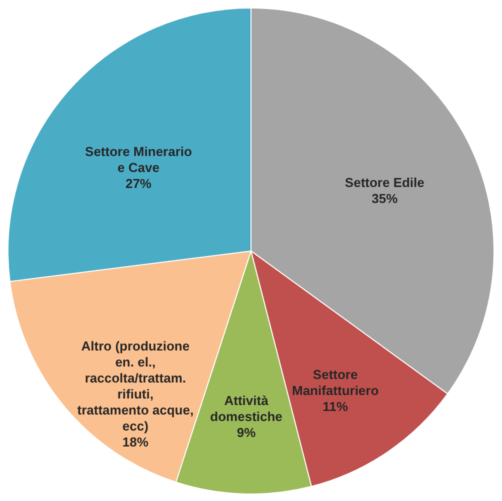  Describe the element at coordinates (384, 182) in the screenshot. I see `slice-label: Settore Edile` at that location.